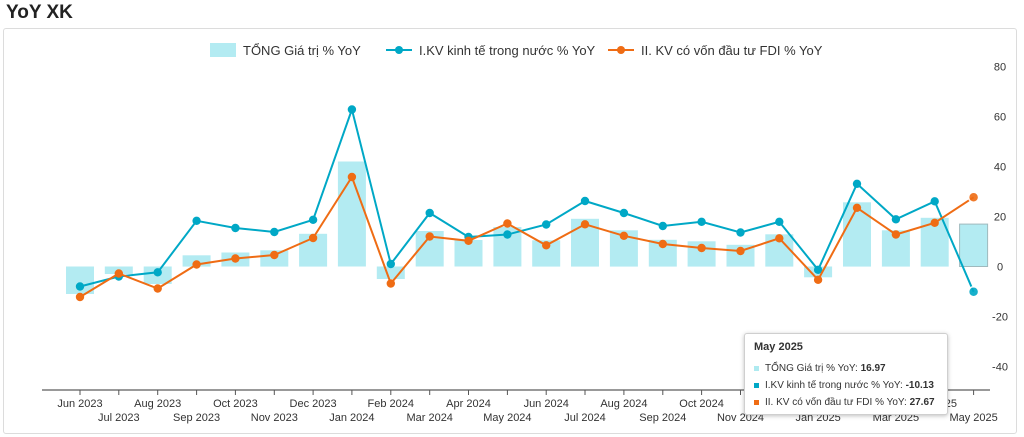 The image size is (1024, 437). Describe the element at coordinates (223, 50) in the screenshot. I see `legend-swatch-total` at that location.